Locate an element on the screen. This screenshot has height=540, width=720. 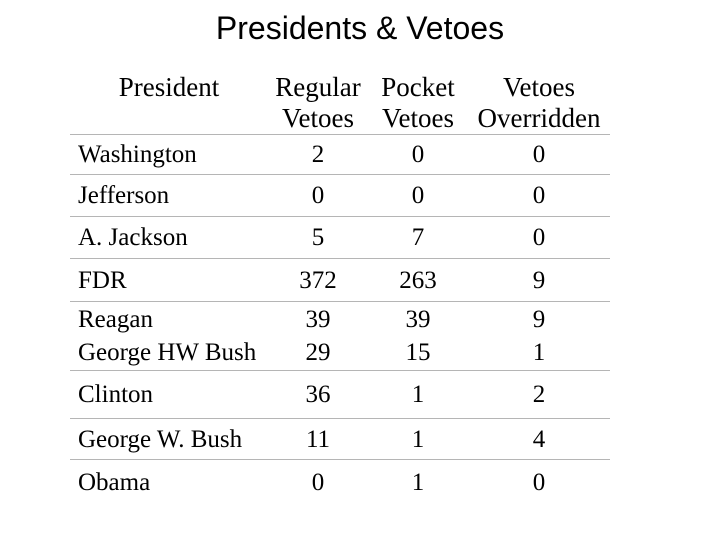
table-row-merged-reagan-ghwbush: Reagan George HW Bush 39 29 39 15 9 1 is located at coordinates (340, 336).